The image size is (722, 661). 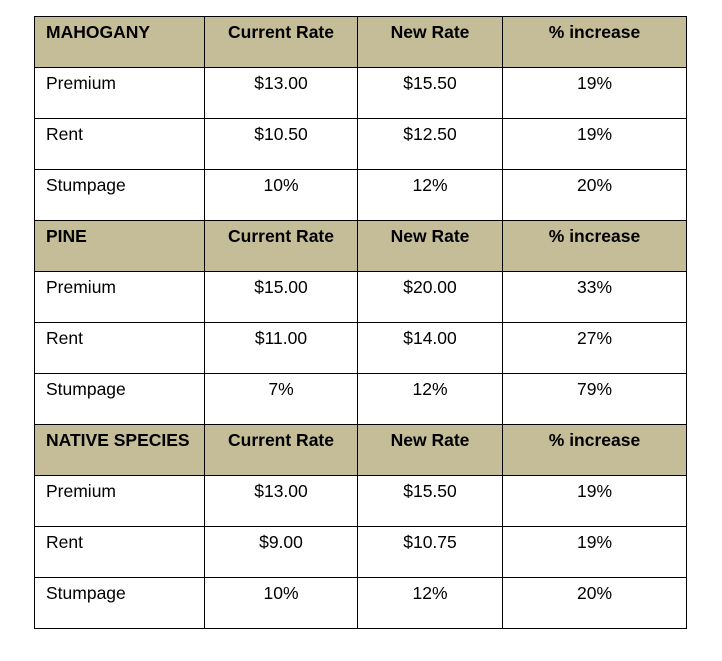 I want to click on current-rate-value: $10.50, so click(x=281, y=134).